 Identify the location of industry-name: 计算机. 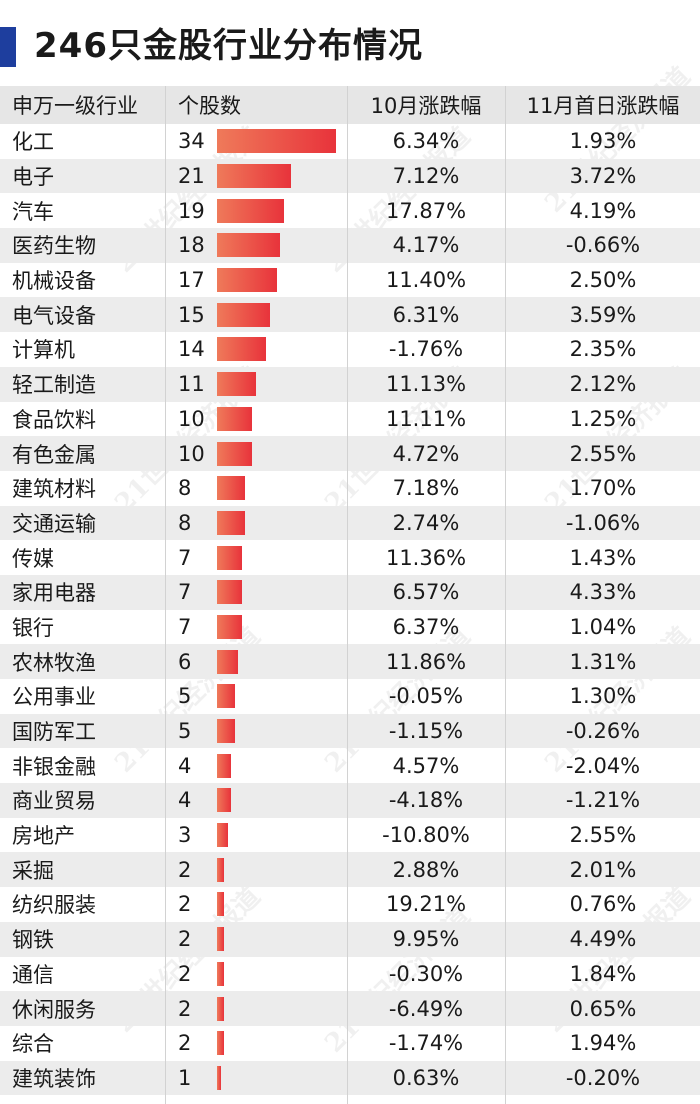
(43, 350).